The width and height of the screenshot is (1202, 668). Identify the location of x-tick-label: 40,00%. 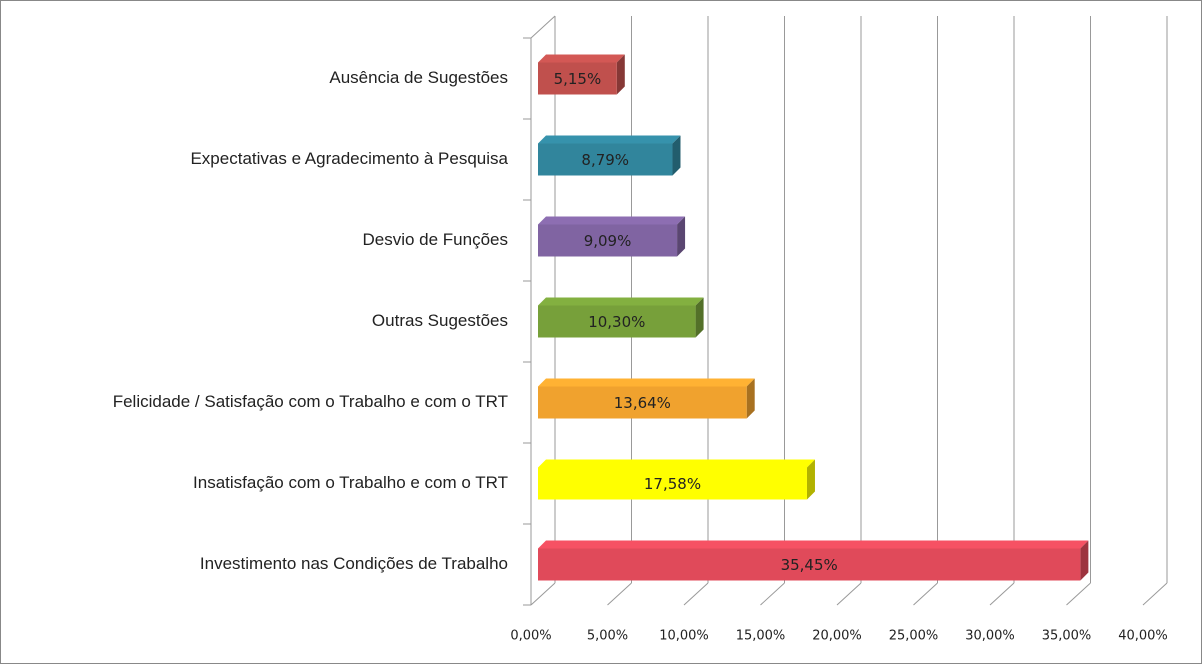
(1143, 636).